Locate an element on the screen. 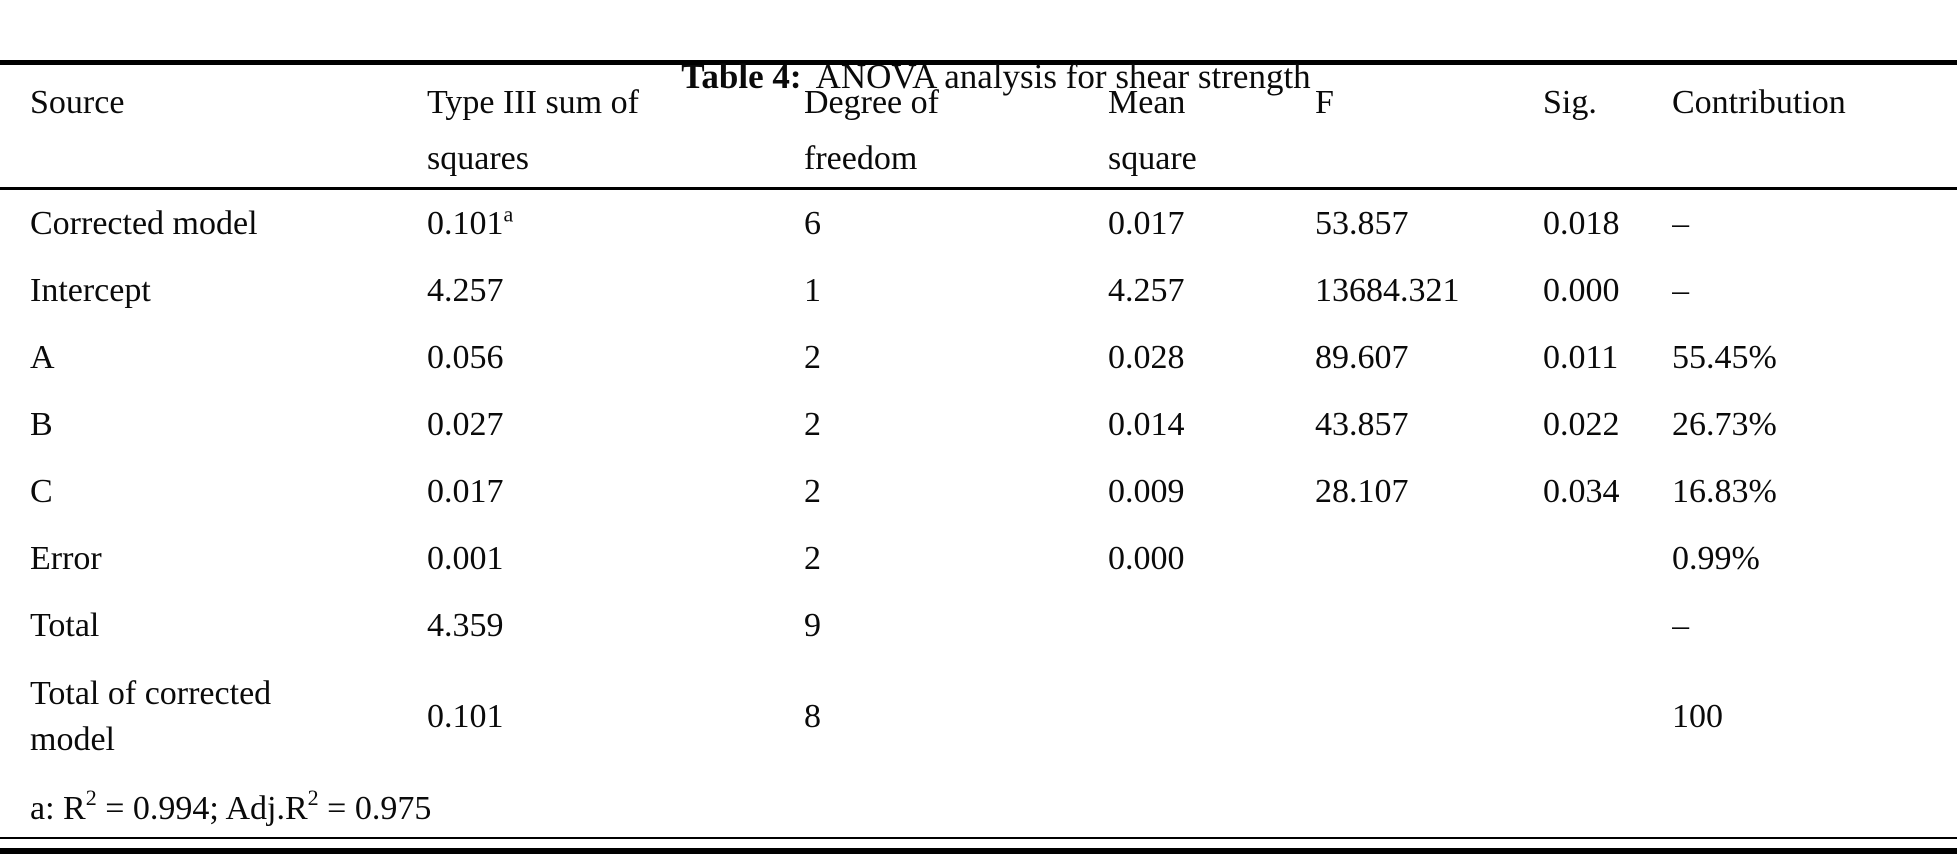 The width and height of the screenshot is (1957, 854). cell-mean-square: 0.014 is located at coordinates (1146, 424).